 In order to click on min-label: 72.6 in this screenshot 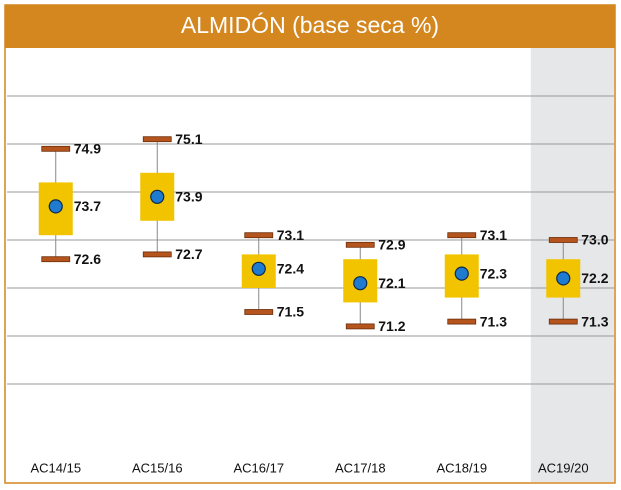, I will do `click(87, 259)`.